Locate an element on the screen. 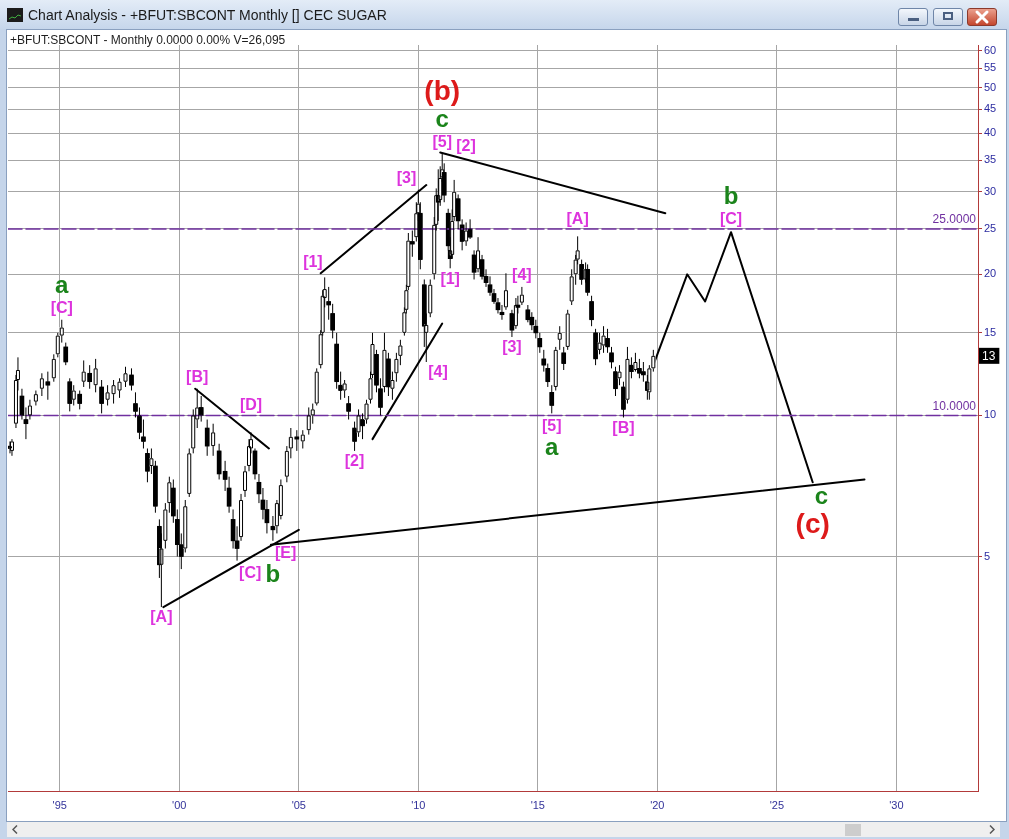 The height and width of the screenshot is (839, 1009). x-tick-label: '05 is located at coordinates (298, 804).